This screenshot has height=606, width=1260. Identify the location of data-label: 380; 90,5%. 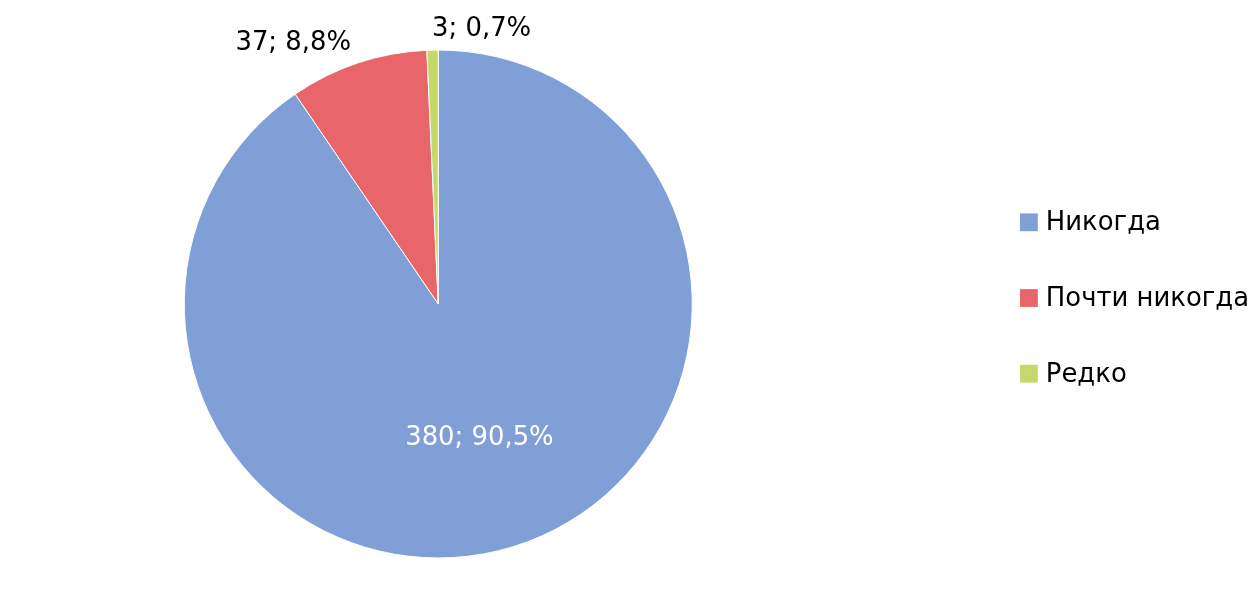
(479, 436).